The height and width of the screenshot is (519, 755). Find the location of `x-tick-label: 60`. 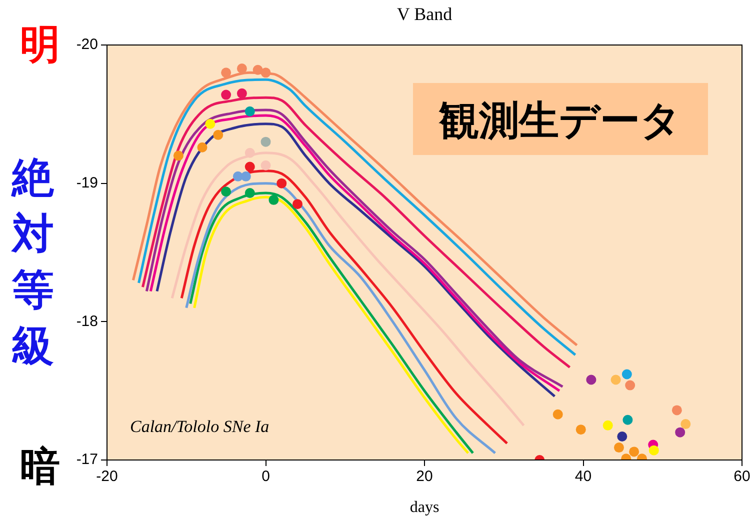

x-tick-label: 60 is located at coordinates (742, 477).